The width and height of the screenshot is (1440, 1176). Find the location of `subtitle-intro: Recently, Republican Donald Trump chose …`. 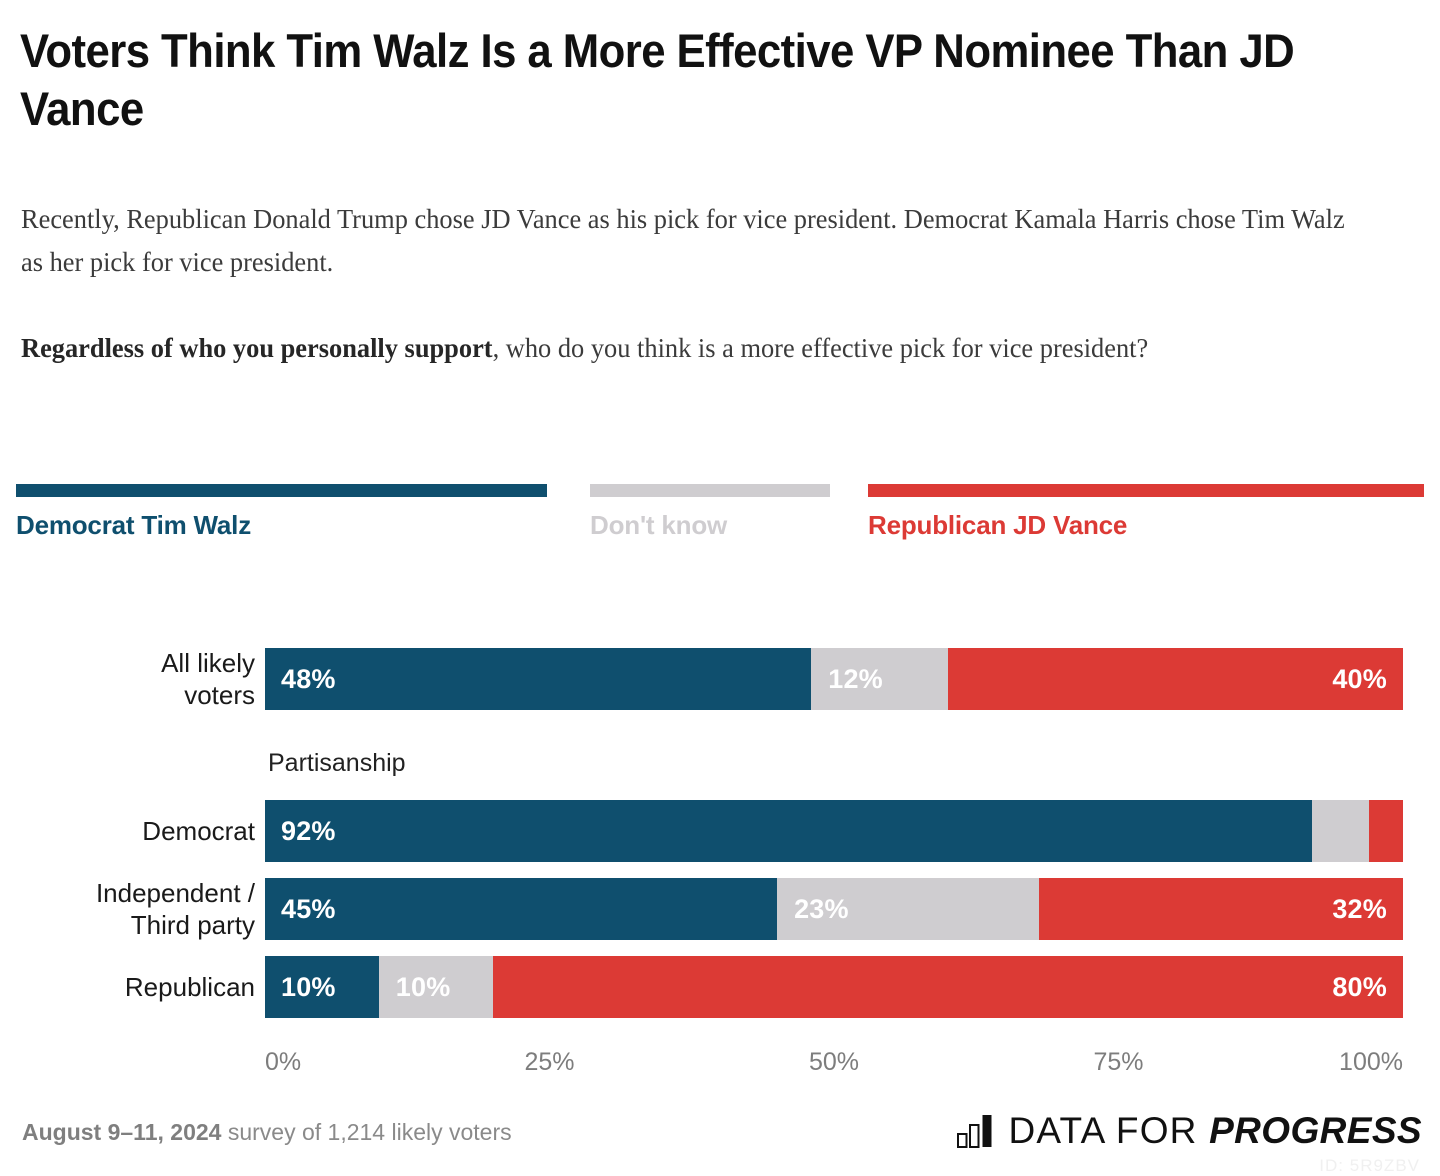

subtitle-intro: Recently, Republican Donald Trump chose … is located at coordinates (683, 240).